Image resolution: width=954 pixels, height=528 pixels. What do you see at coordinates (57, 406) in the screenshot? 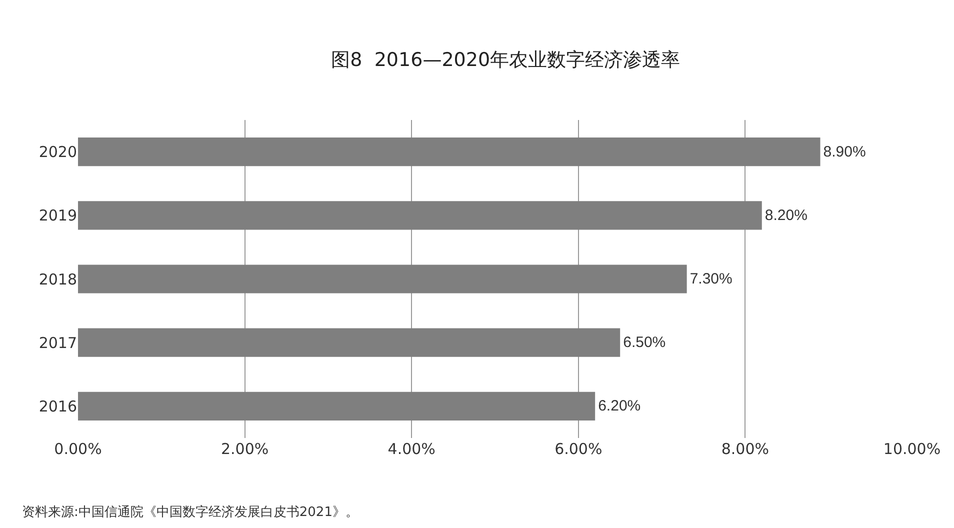
I see `y-tick-label: 2016` at bounding box center [57, 406].